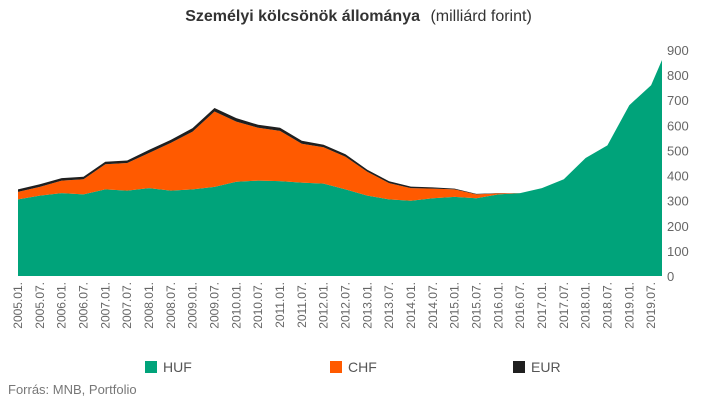 Image resolution: width=717 pixels, height=405 pixels. I want to click on y-tick-label: 400, so click(678, 176).